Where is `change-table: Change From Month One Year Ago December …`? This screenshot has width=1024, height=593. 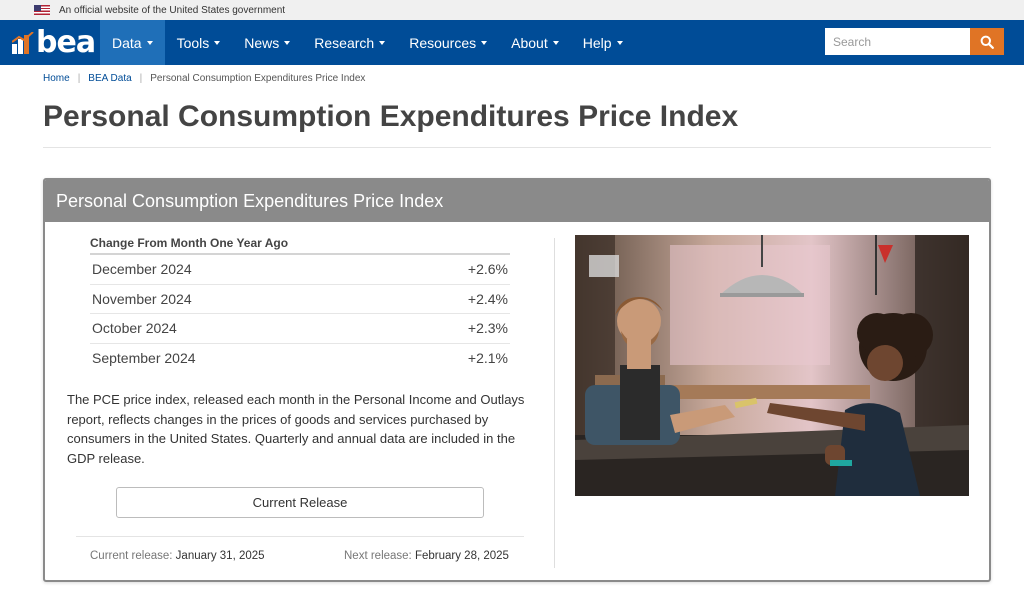 change-table: Change From Month One Year Ago December … is located at coordinates (300, 304).